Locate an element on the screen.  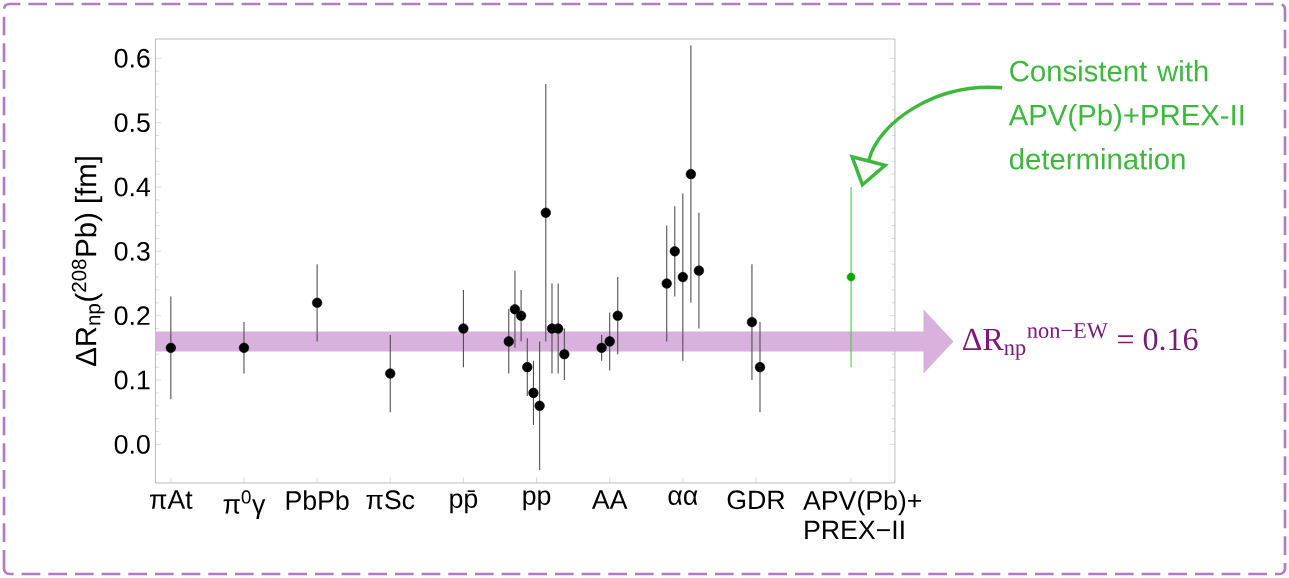
x-tick-label: pp̄ is located at coordinates (464, 502).